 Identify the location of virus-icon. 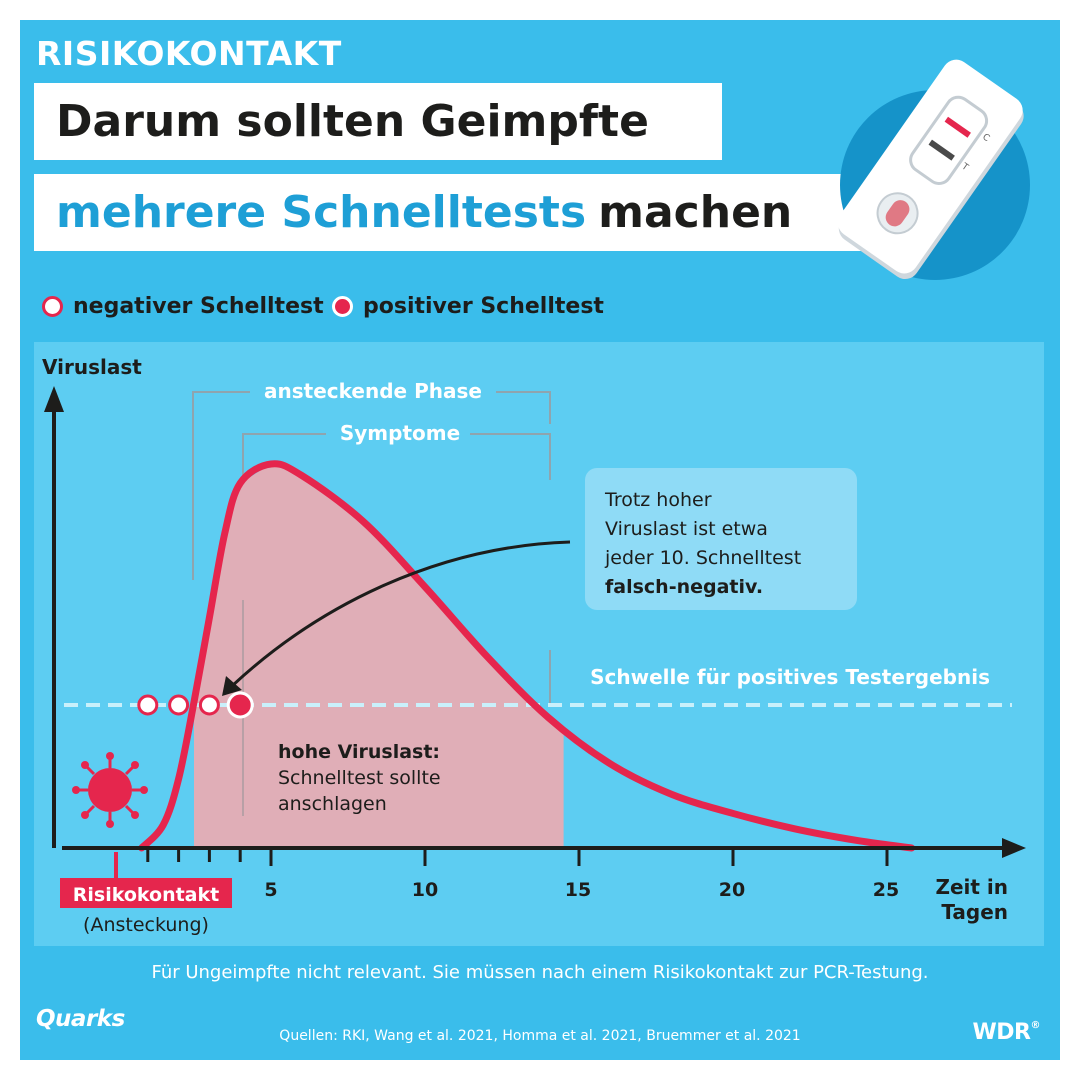
(110, 790).